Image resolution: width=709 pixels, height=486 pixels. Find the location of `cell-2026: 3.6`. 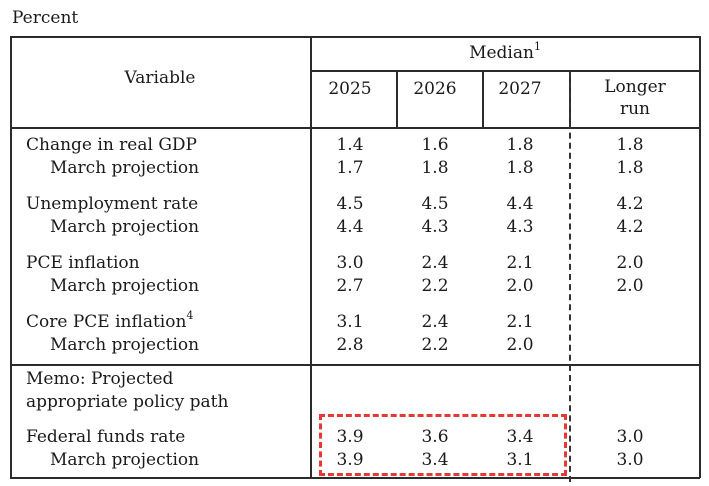

cell-2026: 3.6 is located at coordinates (435, 437).